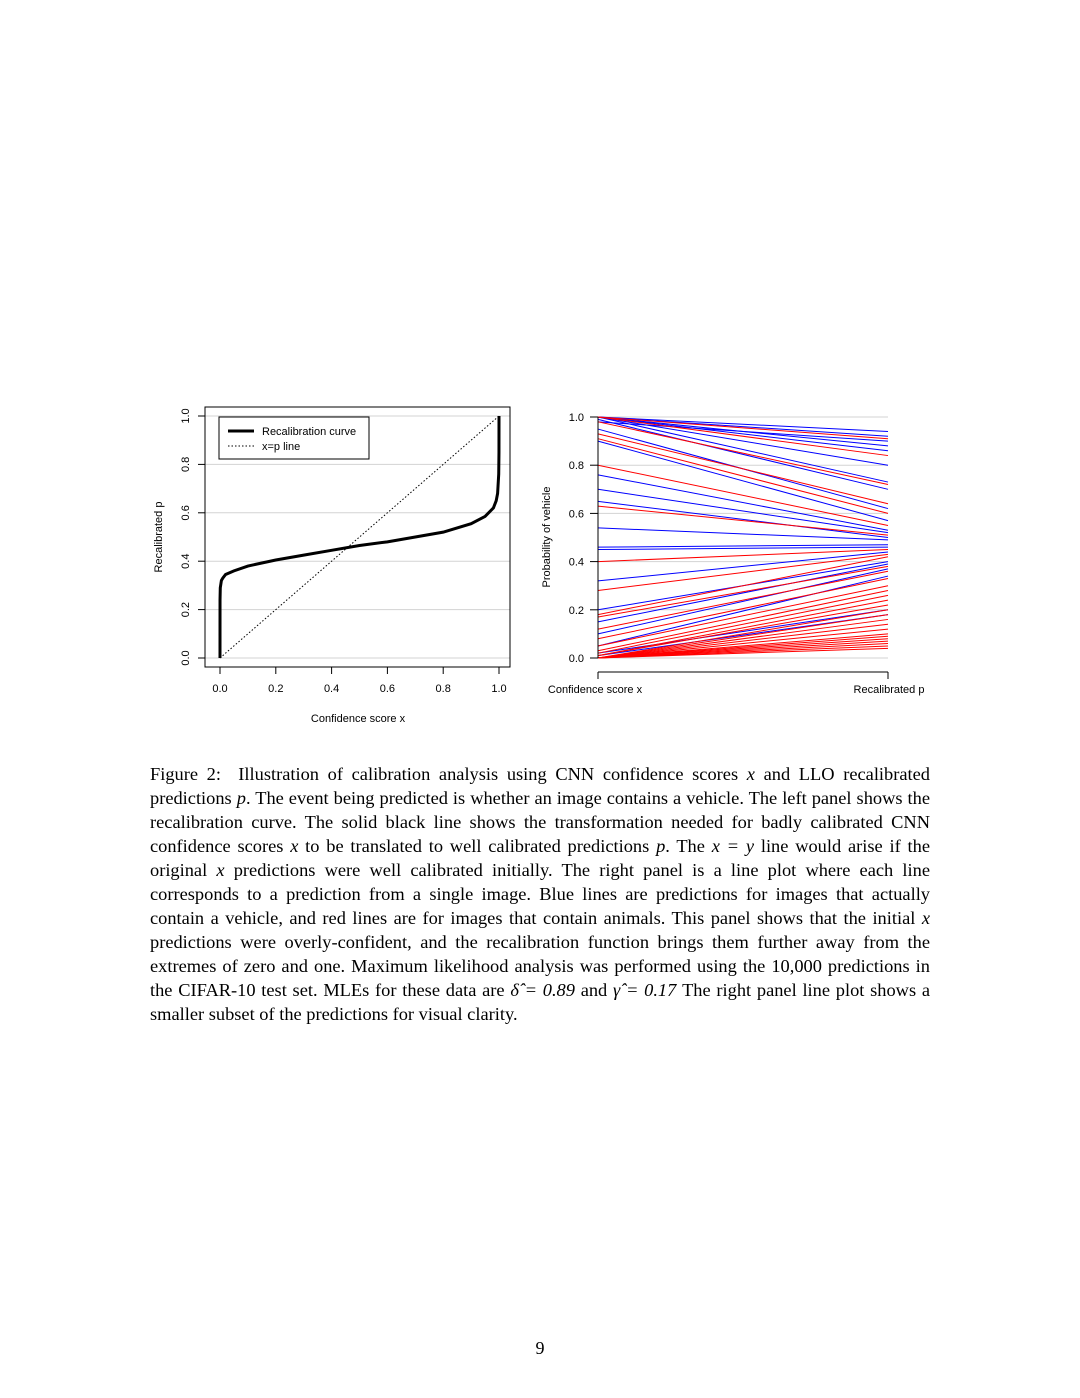 This screenshot has height=1398, width=1080. I want to click on legend-entry-recalibration: Recalibration curve, so click(309, 432).